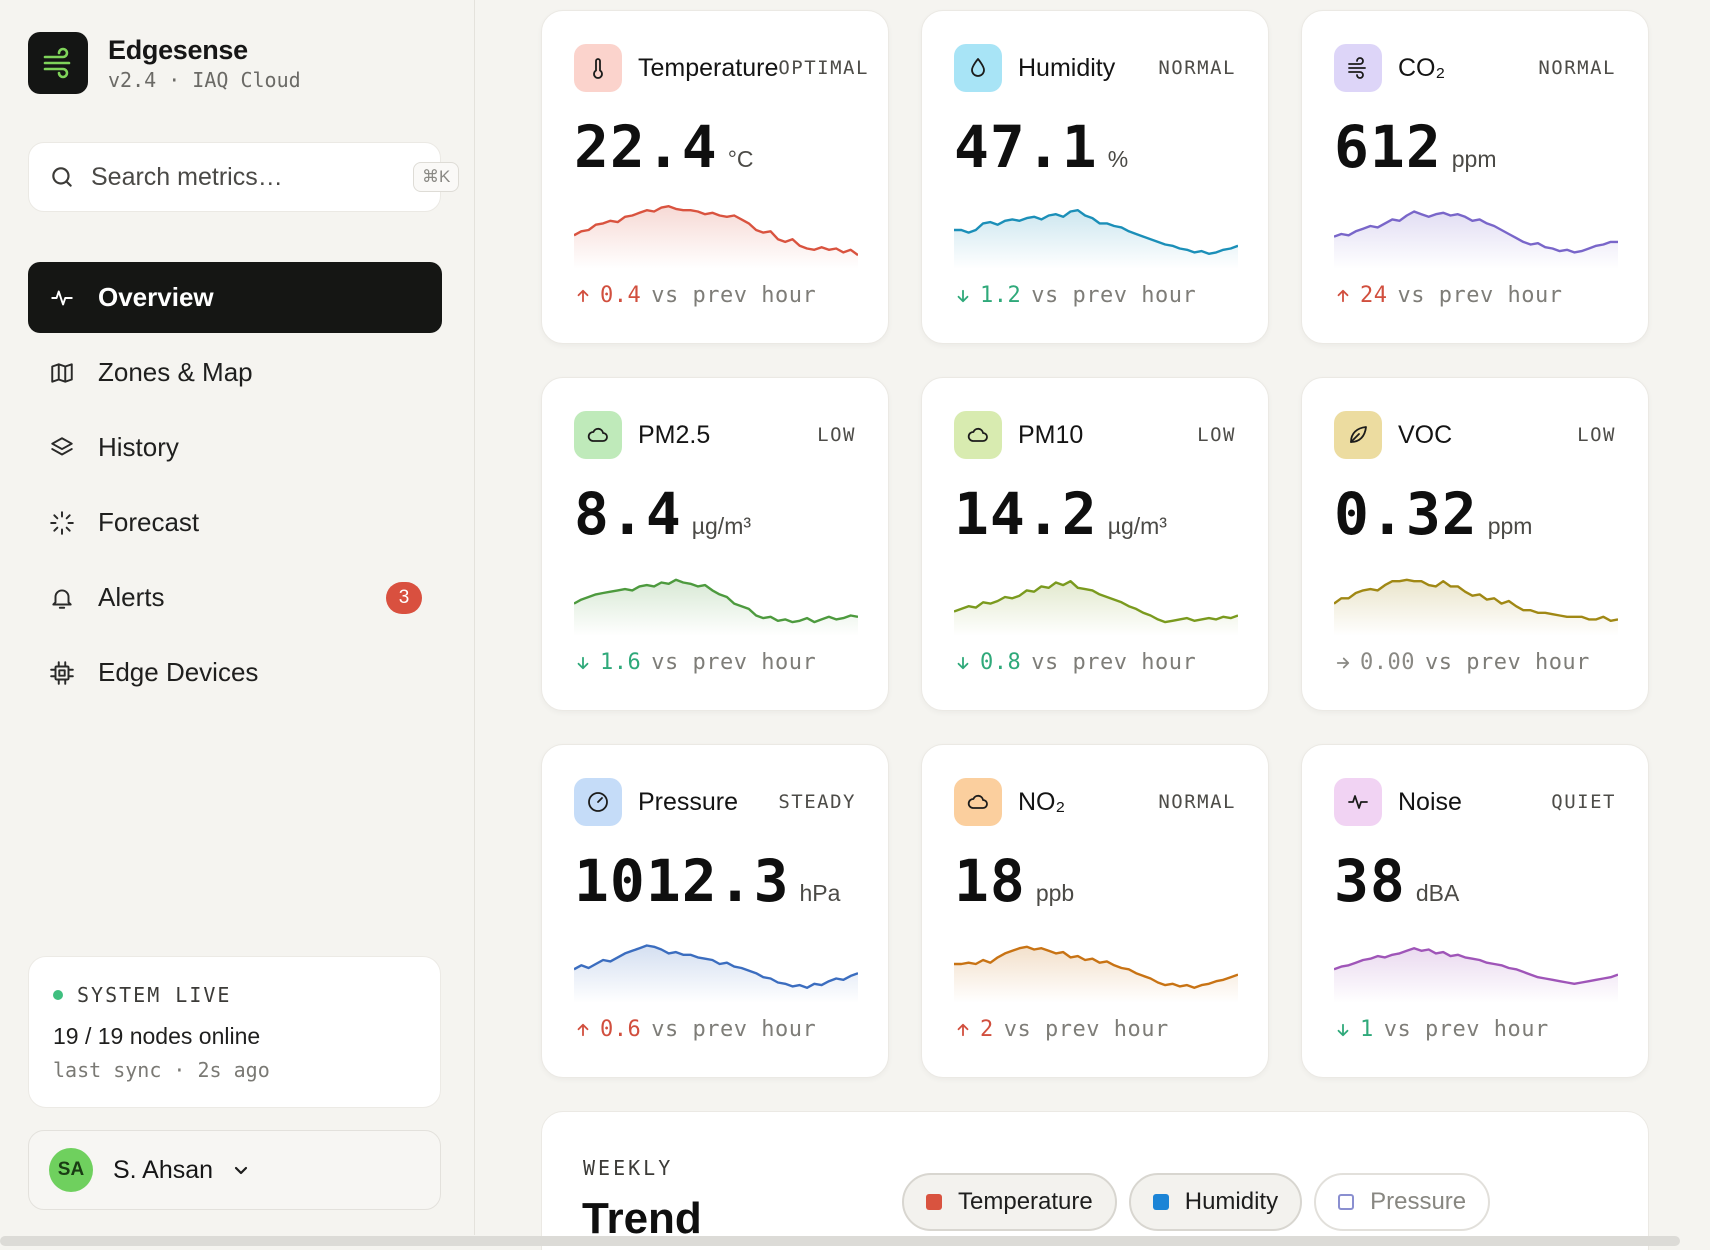  Describe the element at coordinates (1055, 893) in the screenshot. I see `metric-unit: ppb` at that location.